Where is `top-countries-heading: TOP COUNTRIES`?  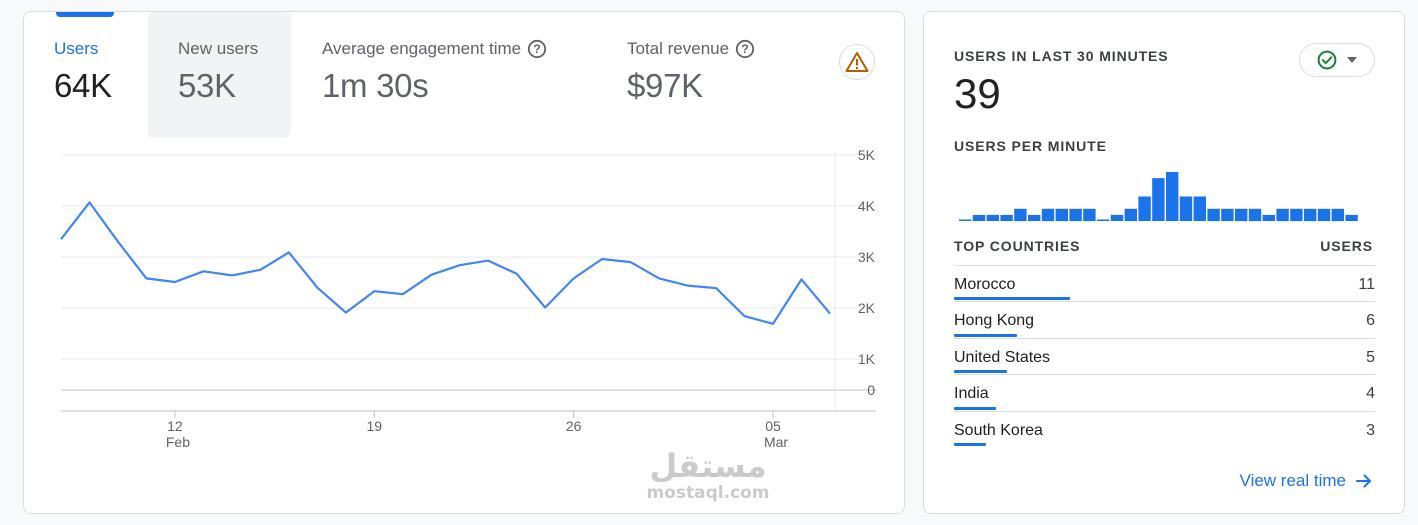
top-countries-heading: TOP COUNTRIES is located at coordinates (1017, 246).